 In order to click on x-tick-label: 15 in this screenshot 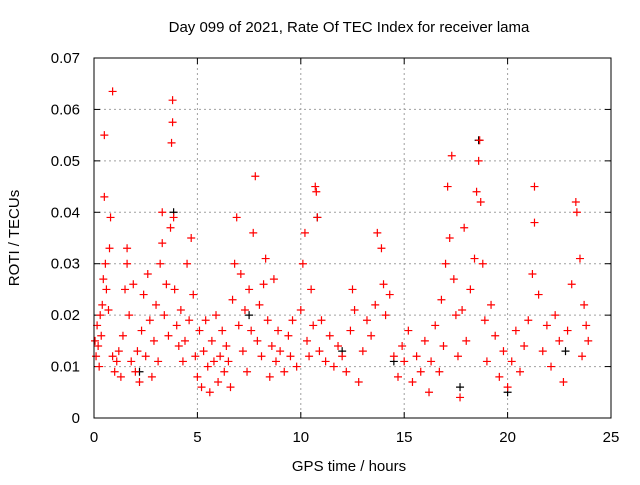, I will do `click(404, 437)`.